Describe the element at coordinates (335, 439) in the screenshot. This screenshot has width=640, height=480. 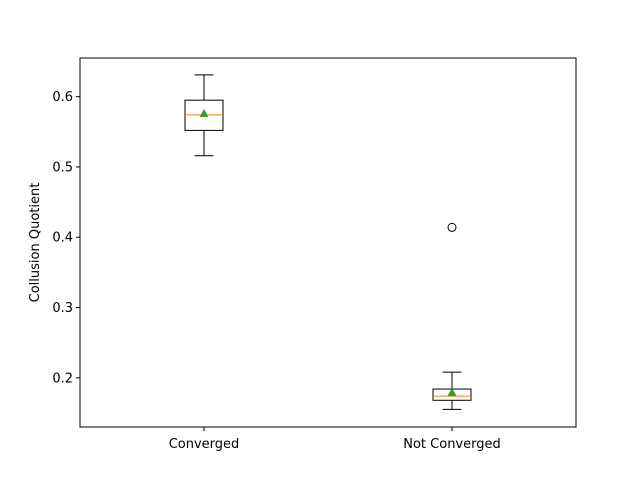
I see `x-axis: Converged Not Converged` at that location.